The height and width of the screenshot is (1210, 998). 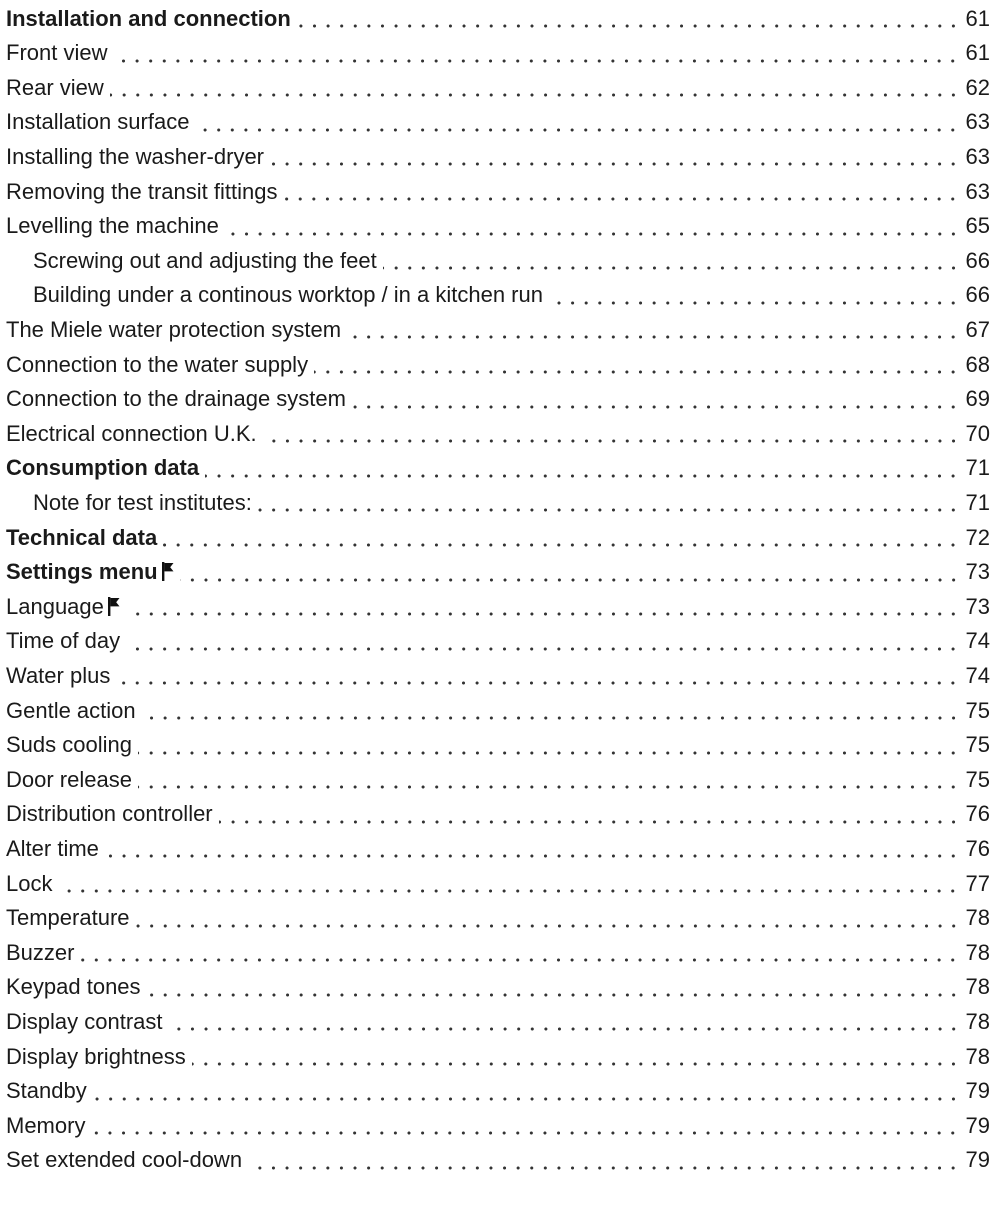 What do you see at coordinates (495, 226) in the screenshot?
I see `toc-entry: Levelling the machine 65` at bounding box center [495, 226].